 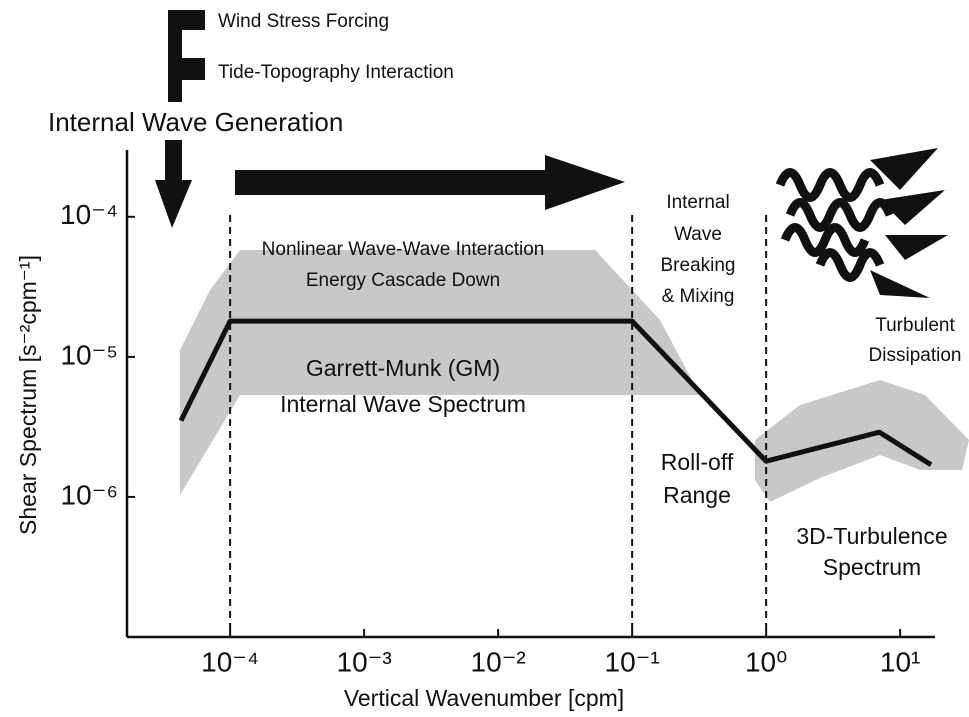 What do you see at coordinates (89, 354) in the screenshot?
I see `y-tick-label: 10⁻⁵` at bounding box center [89, 354].